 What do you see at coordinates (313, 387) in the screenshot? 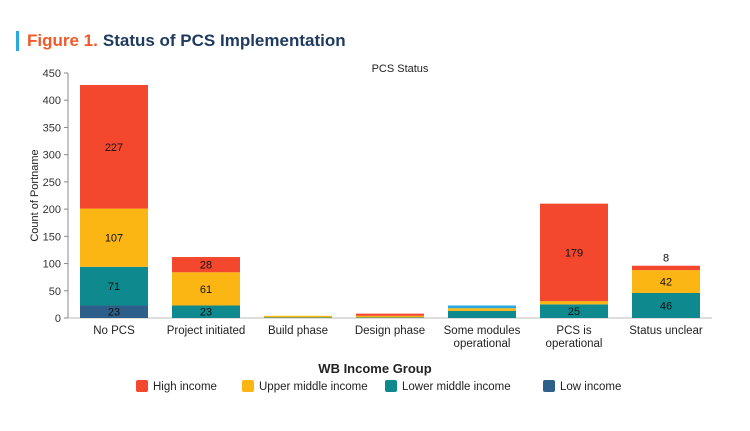
I see `legend-label: Upper middle income` at bounding box center [313, 387].